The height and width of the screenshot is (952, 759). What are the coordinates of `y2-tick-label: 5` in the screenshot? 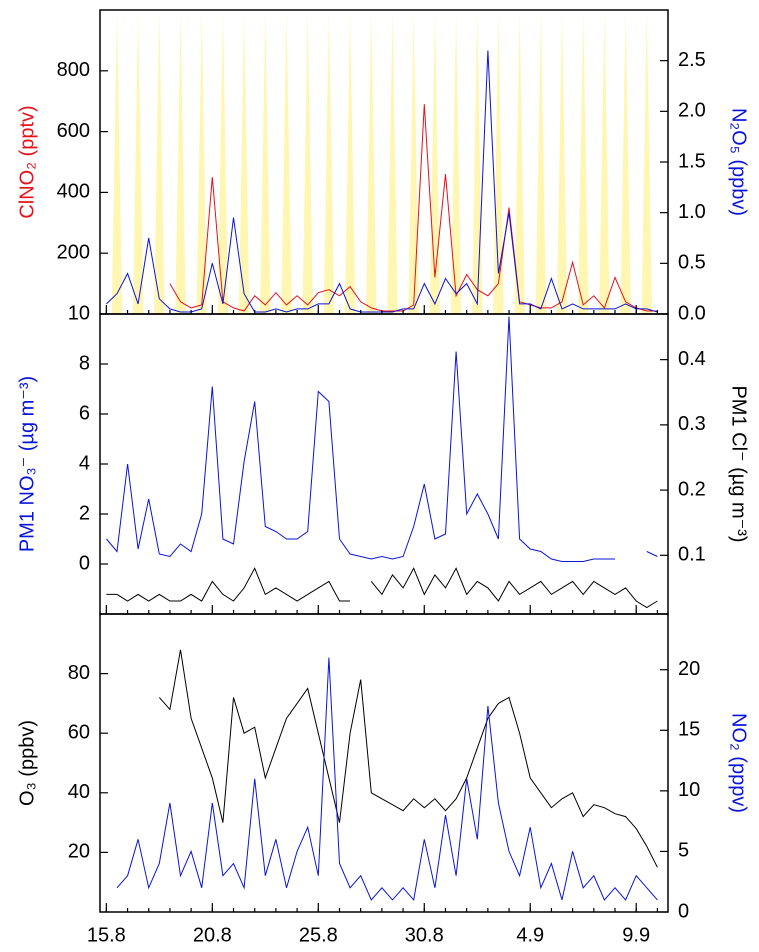 It's located at (683, 851).